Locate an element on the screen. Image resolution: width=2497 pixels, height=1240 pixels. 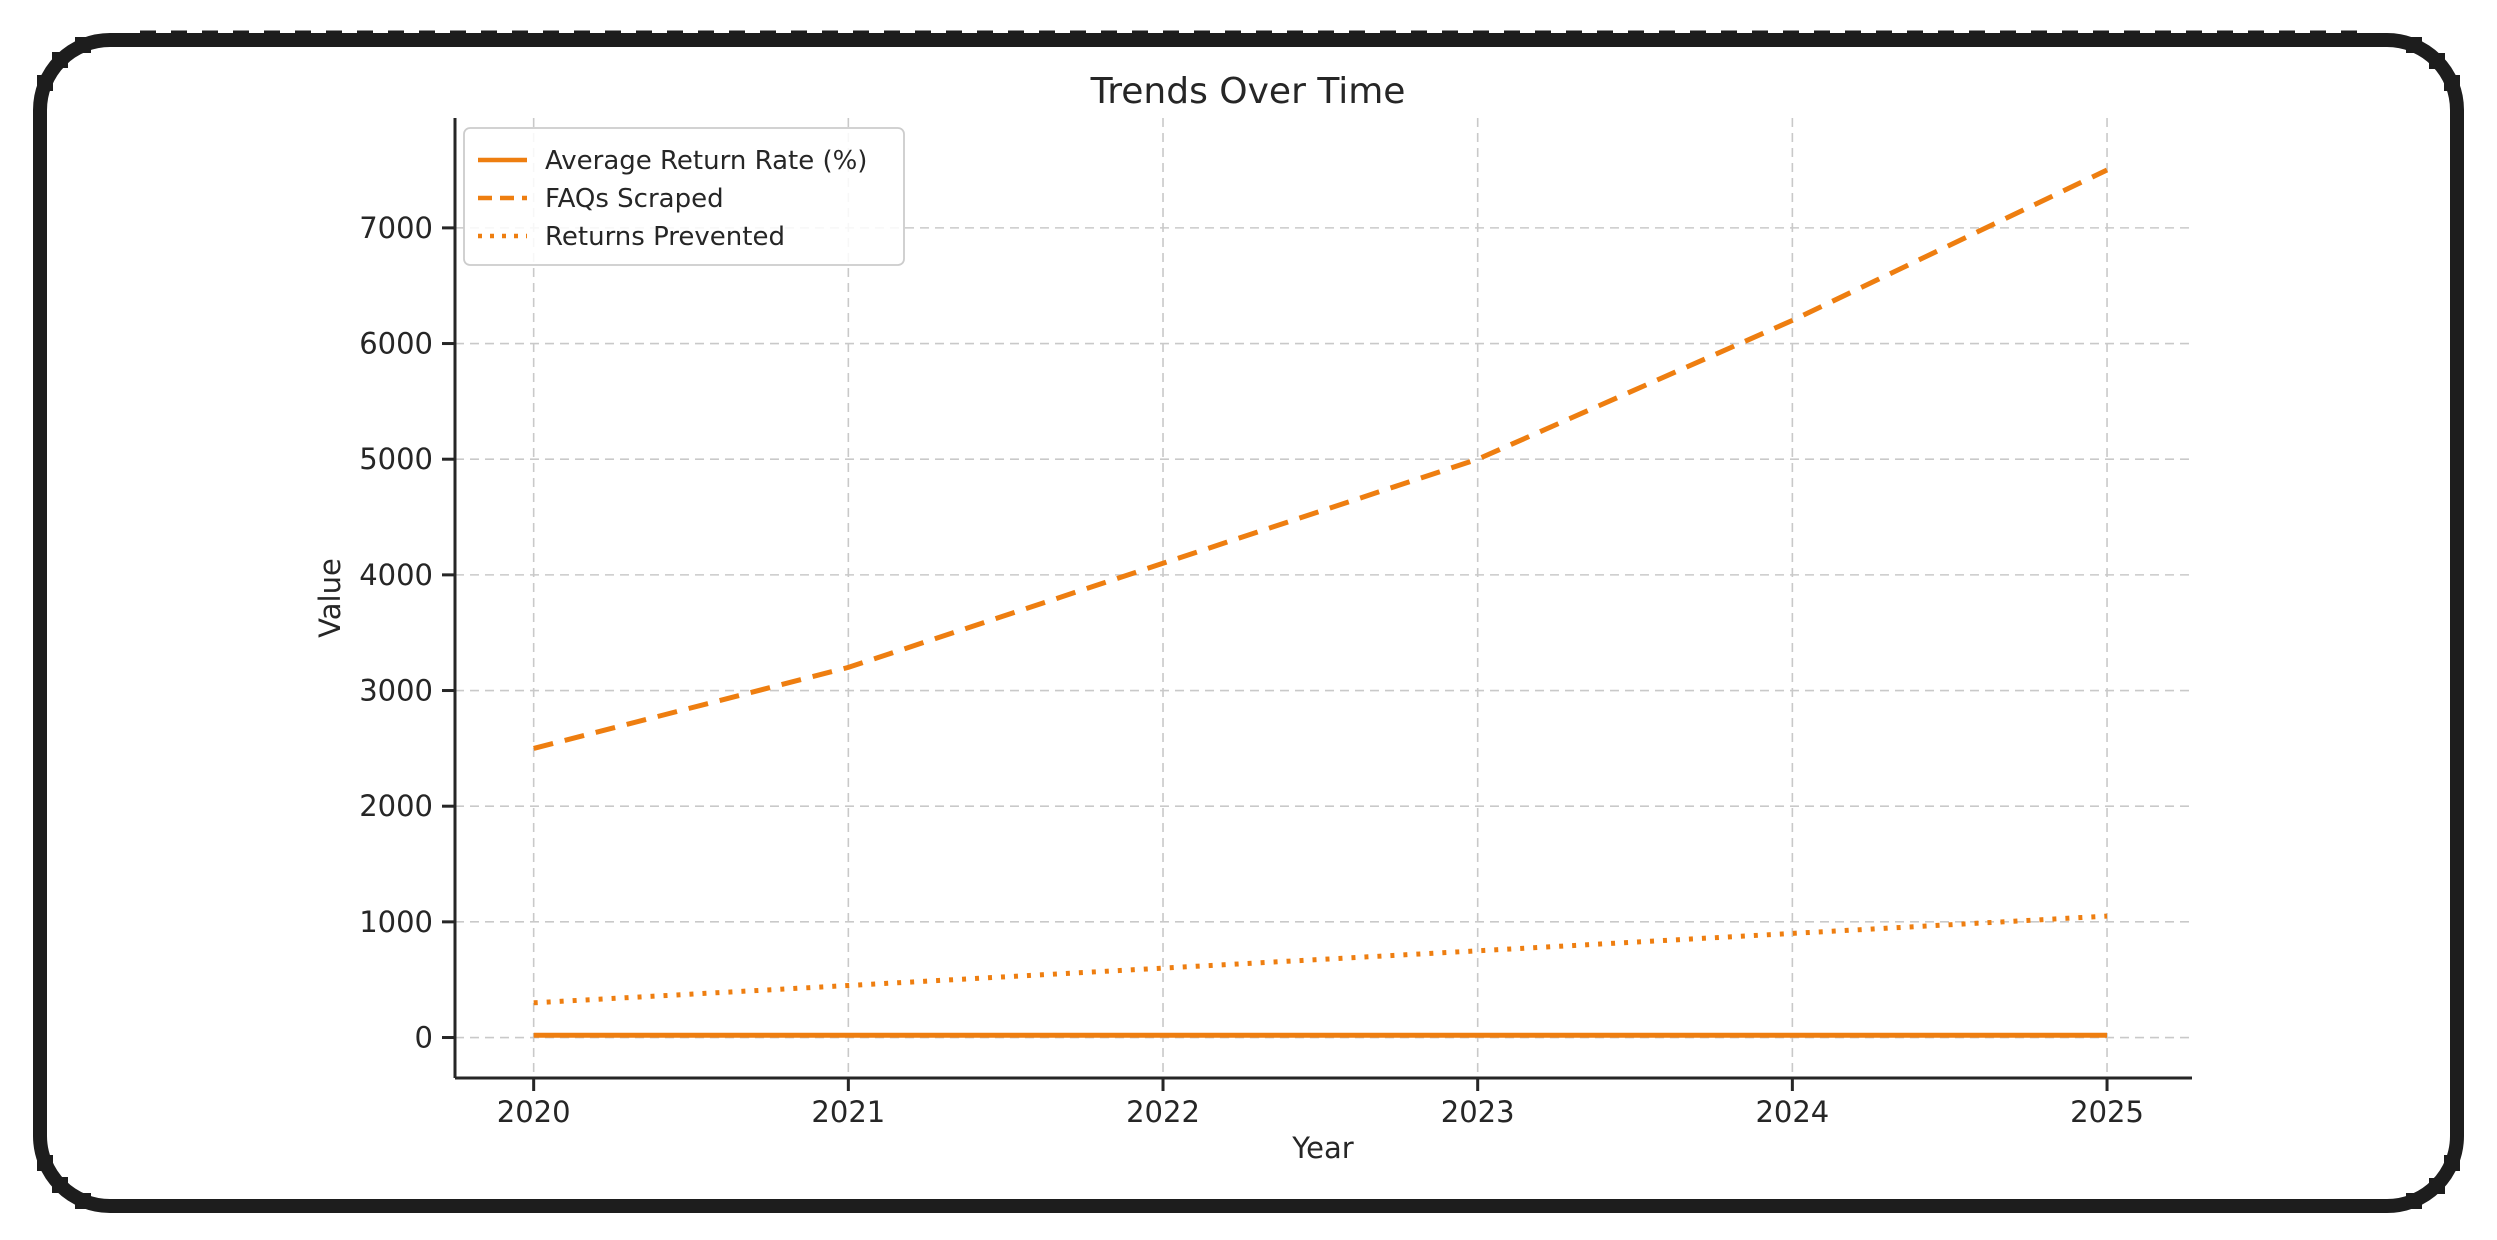
x-tick-label: 2024 is located at coordinates (1792, 1112).